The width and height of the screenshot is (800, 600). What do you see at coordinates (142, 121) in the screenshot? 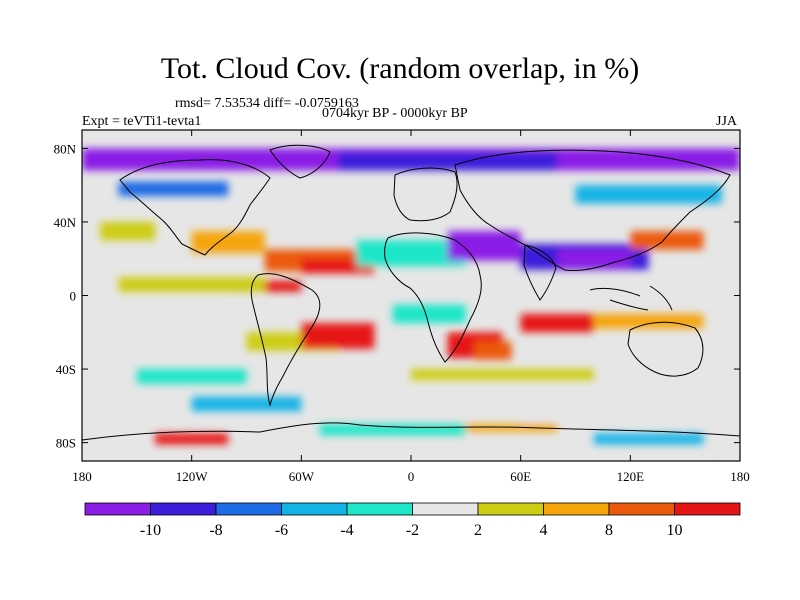
I see `experiment-label: Expt = teVTi1-tevta1` at bounding box center [142, 121].